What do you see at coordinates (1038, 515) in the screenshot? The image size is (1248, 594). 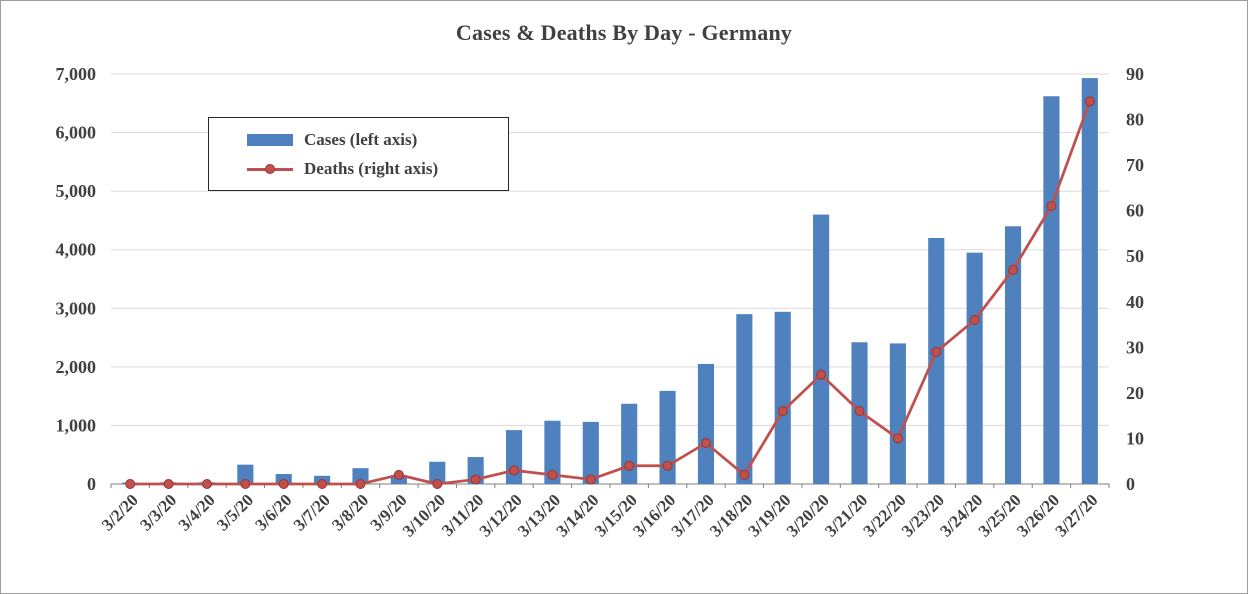 I see `x-axis-category-label: 3/26/20` at bounding box center [1038, 515].